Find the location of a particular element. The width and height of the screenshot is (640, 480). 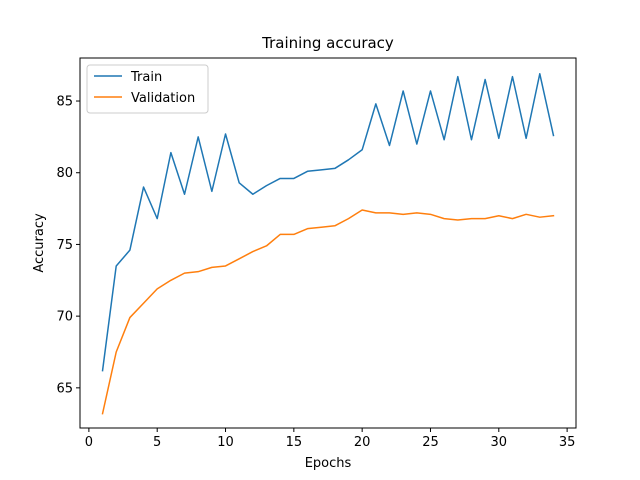

legend-box is located at coordinates (147, 89).